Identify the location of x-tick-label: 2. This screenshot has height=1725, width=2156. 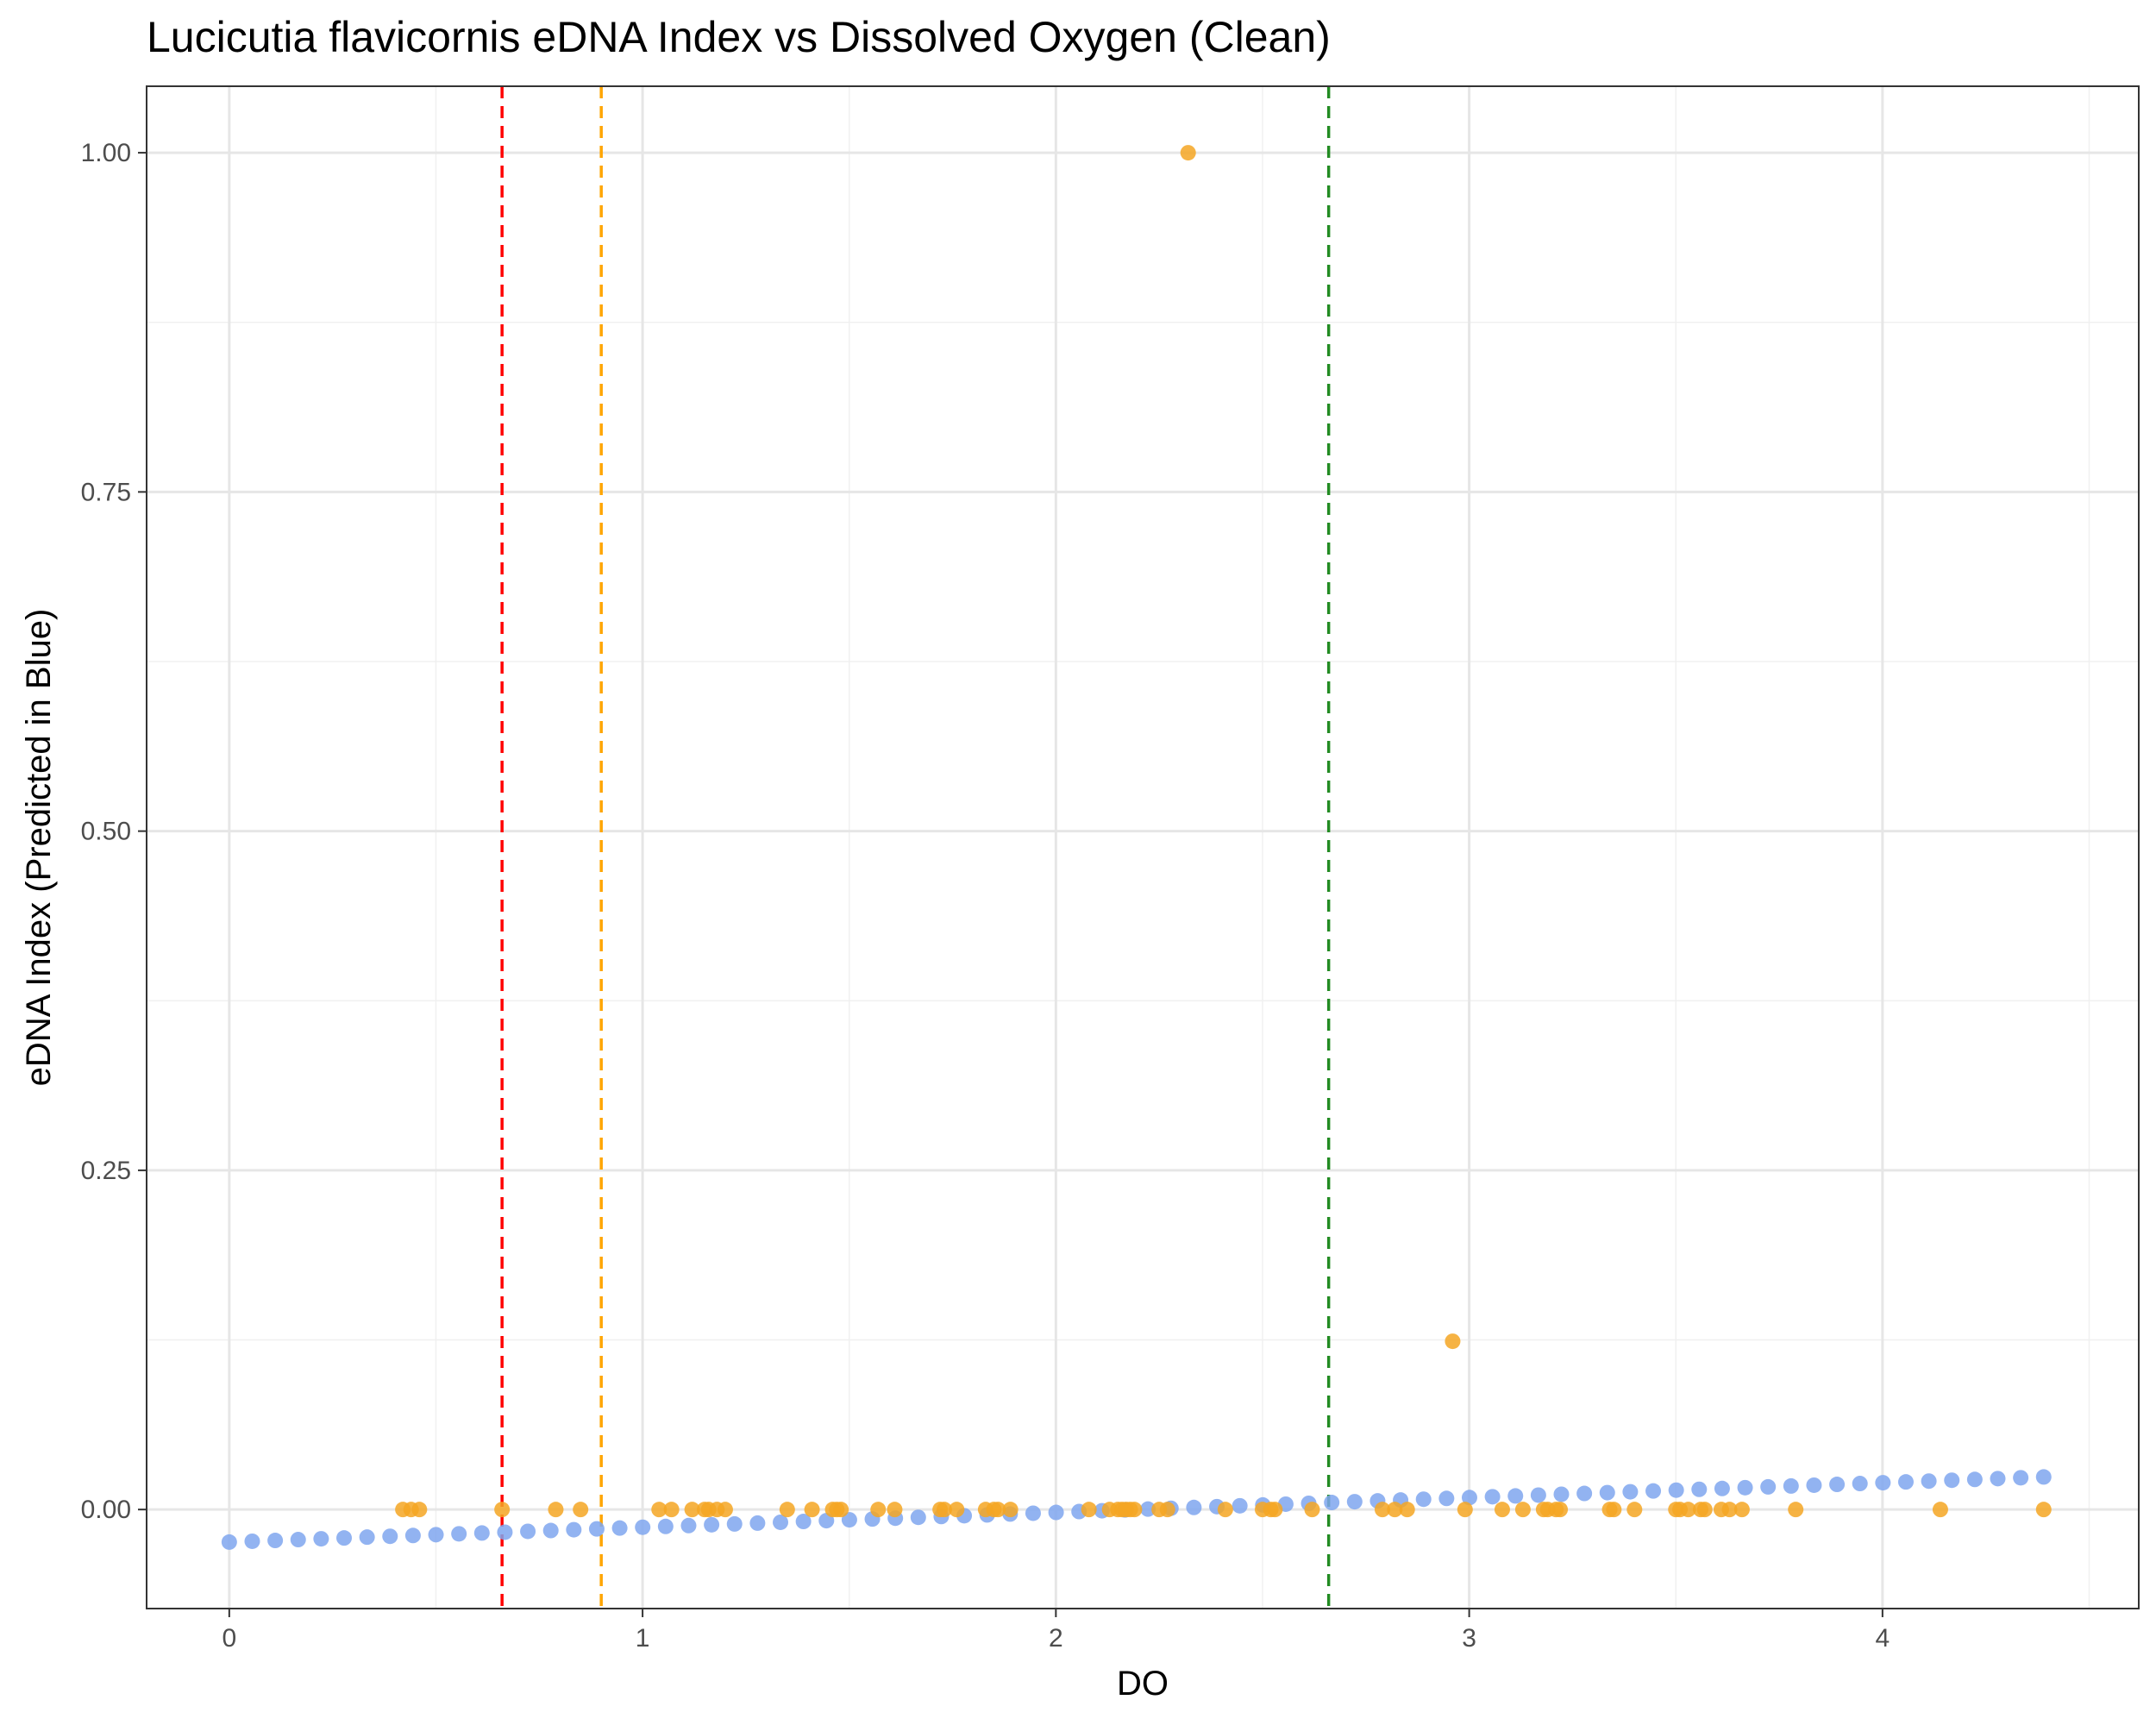
(1056, 1638).